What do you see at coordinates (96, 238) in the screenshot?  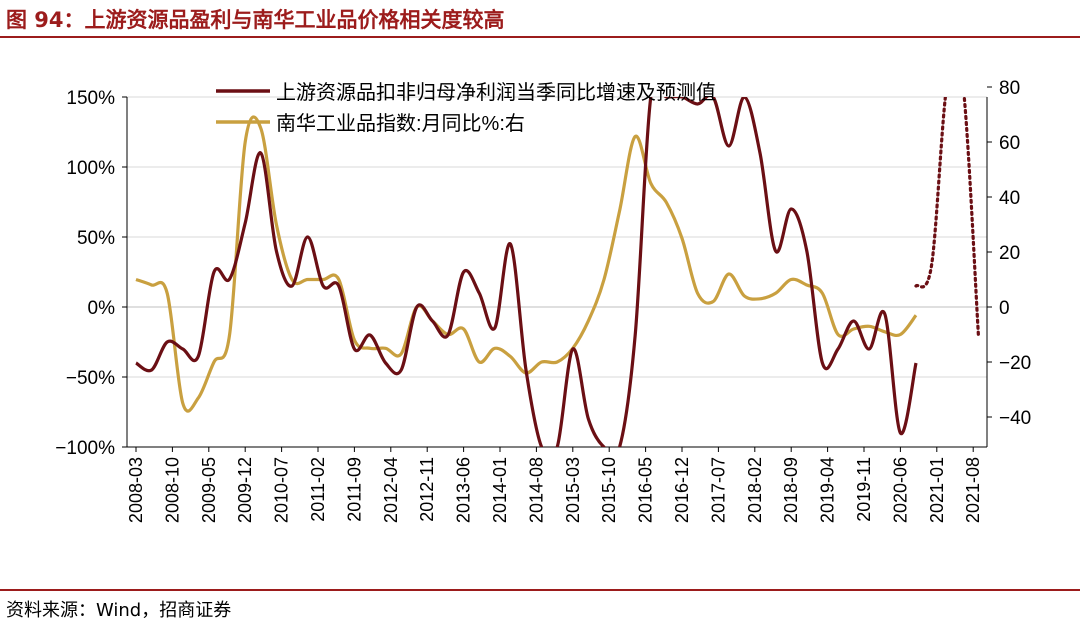 I see `left-tick-label: 50%` at bounding box center [96, 238].